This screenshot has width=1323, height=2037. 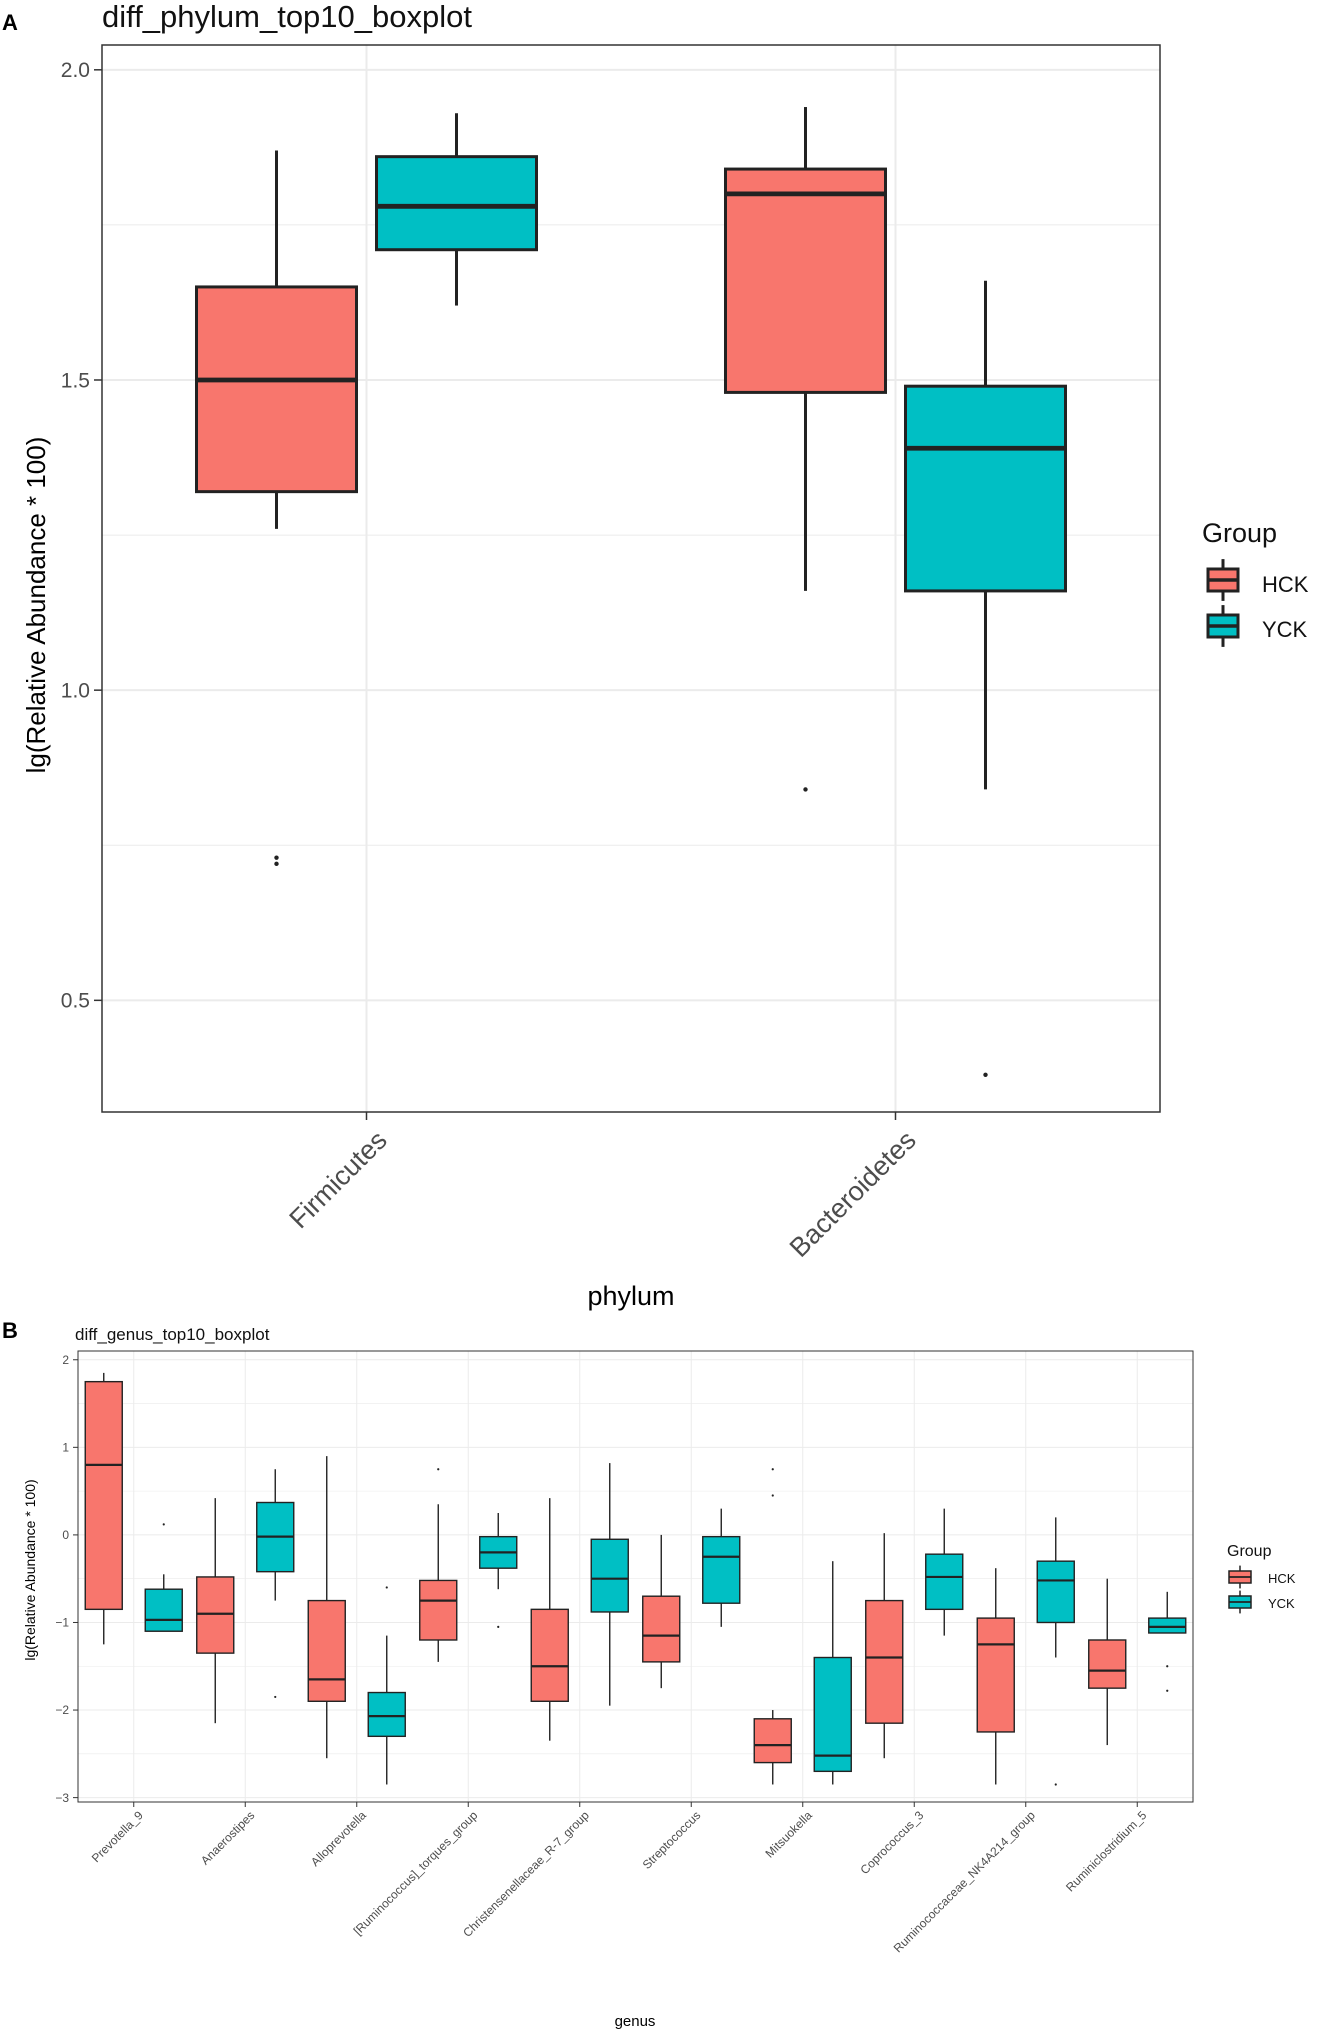 I want to click on y-tick-label: 2.0, so click(x=75, y=70).